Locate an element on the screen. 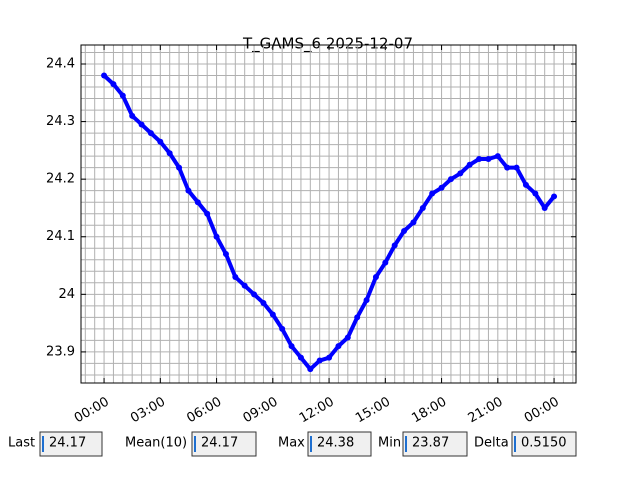  field-value: 0.5150 is located at coordinates (544, 443).